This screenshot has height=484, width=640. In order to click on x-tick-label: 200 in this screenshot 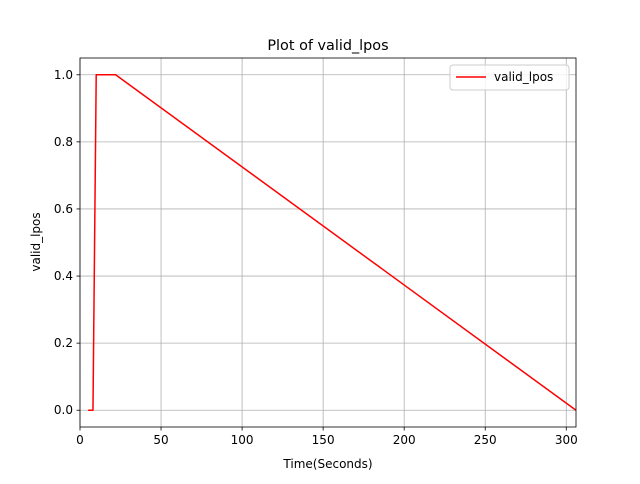, I will do `click(404, 440)`.